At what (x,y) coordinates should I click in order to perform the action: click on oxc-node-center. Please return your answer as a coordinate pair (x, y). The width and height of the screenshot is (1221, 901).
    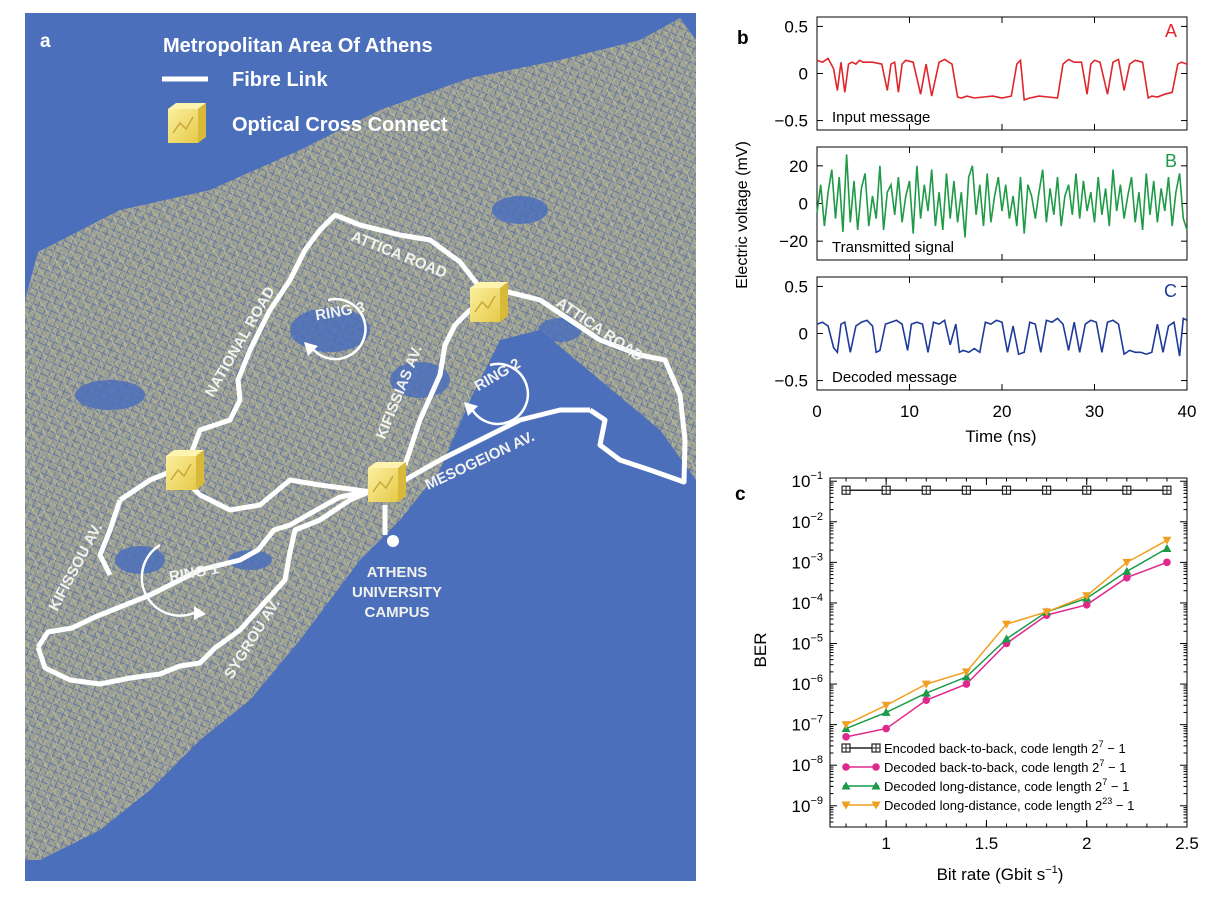
    Looking at the image, I should click on (387, 482).